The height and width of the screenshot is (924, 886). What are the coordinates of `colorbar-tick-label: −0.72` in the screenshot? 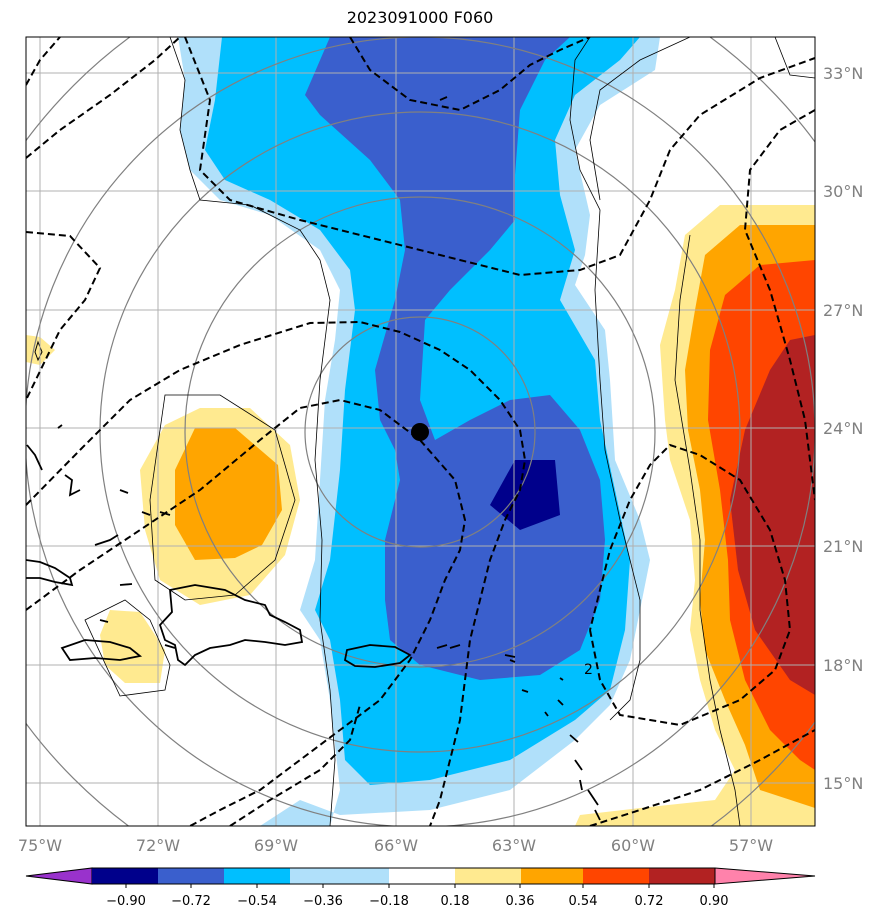 It's located at (191, 901).